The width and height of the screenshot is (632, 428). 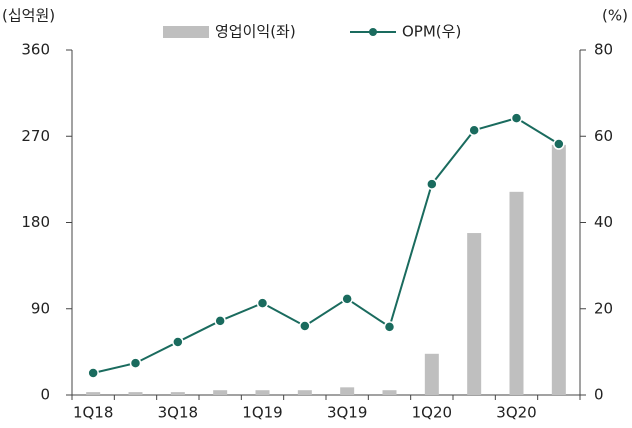 I want to click on y-tick-label: 270, so click(x=35, y=136).